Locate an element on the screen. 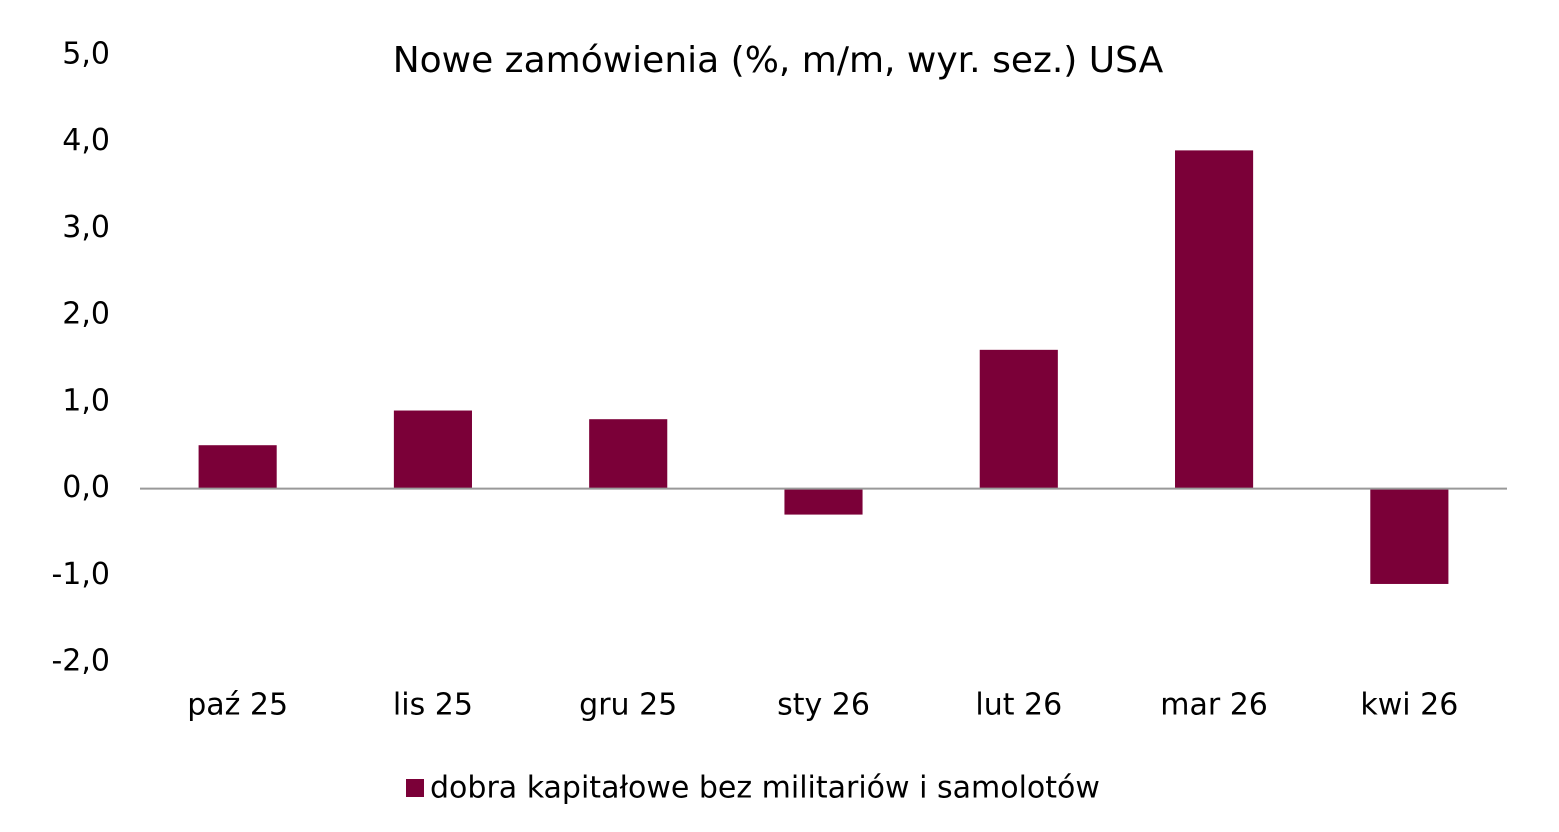 This screenshot has width=1559, height=832. y-tick-label: 1,0 is located at coordinates (86, 400).